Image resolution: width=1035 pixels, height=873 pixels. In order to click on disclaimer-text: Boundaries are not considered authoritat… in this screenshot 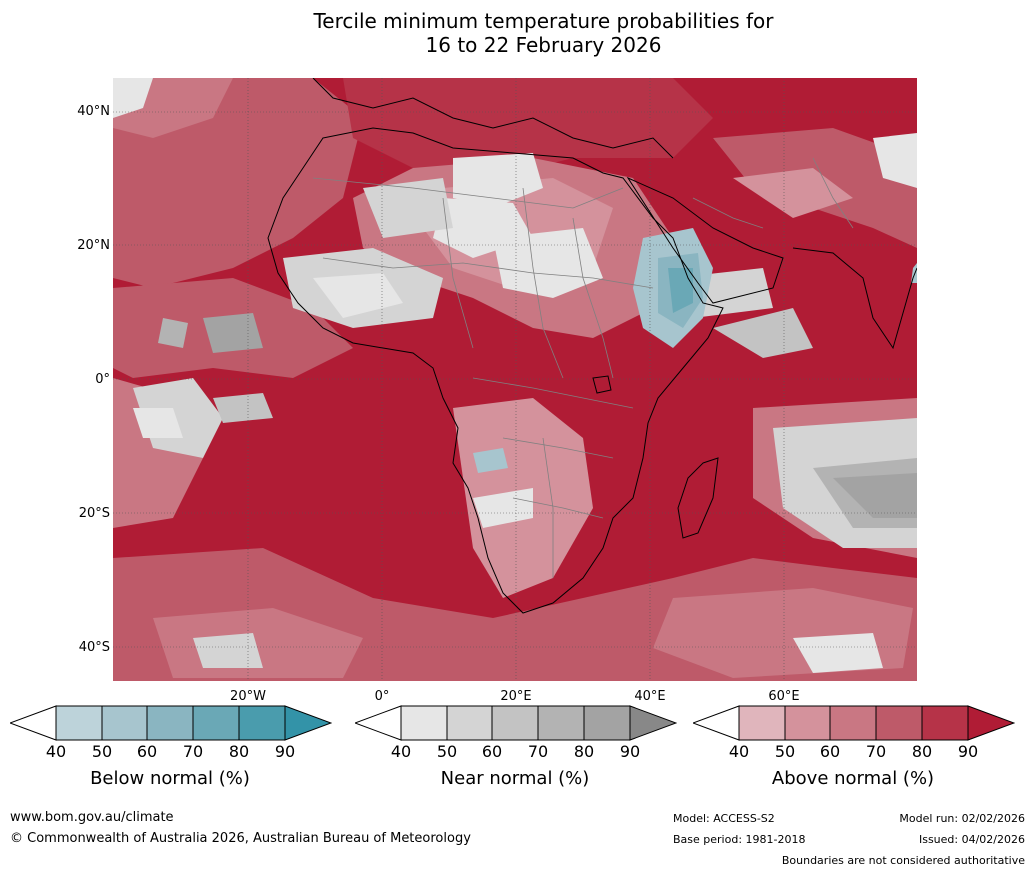, I will do `click(903, 860)`.